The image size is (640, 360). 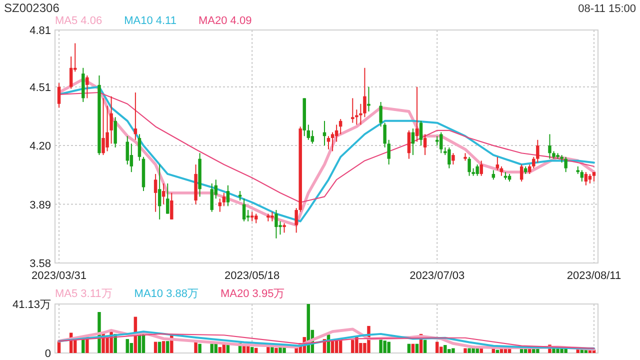 What do you see at coordinates (40, 146) in the screenshot?
I see `y-tick-label: 4.20` at bounding box center [40, 146].